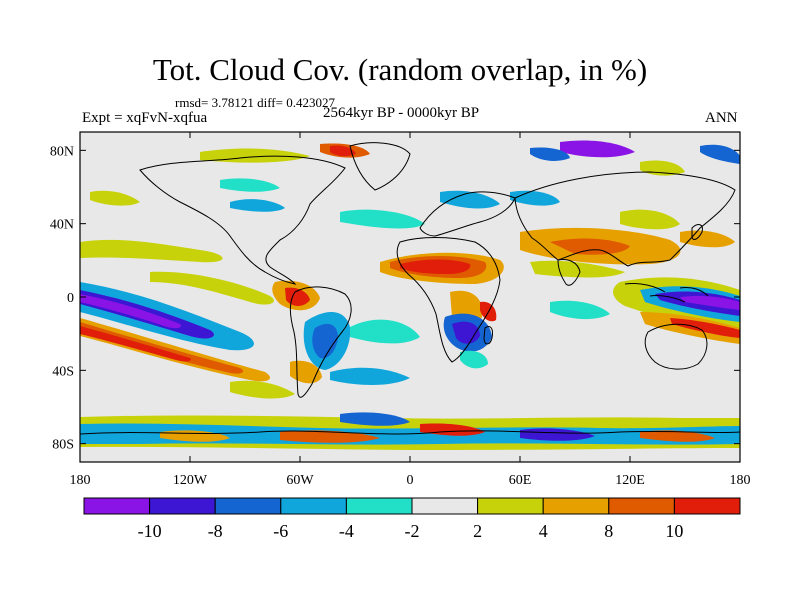  What do you see at coordinates (190, 480) in the screenshot?
I see `lon-tick-label: 120W` at bounding box center [190, 480].